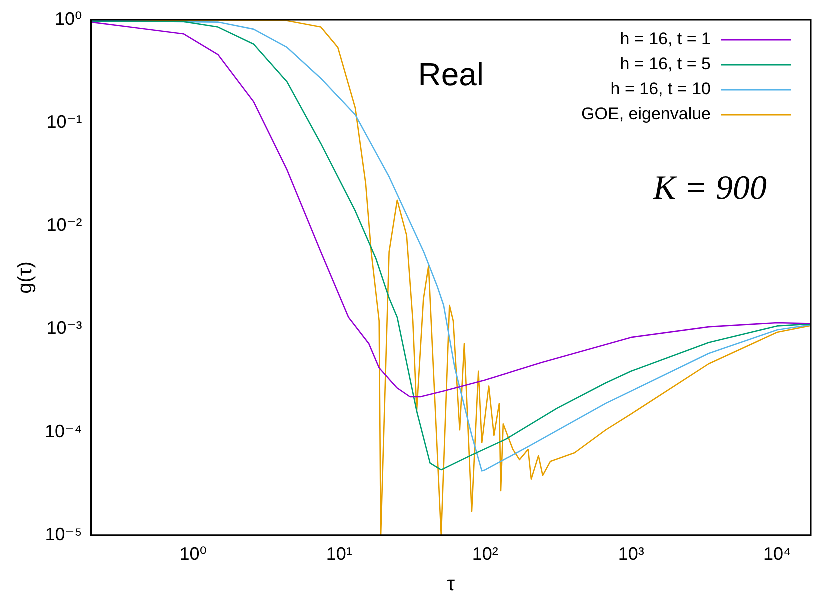 This screenshot has width=815, height=605. Describe the element at coordinates (451, 74) in the screenshot. I see `annotation: Real` at that location.